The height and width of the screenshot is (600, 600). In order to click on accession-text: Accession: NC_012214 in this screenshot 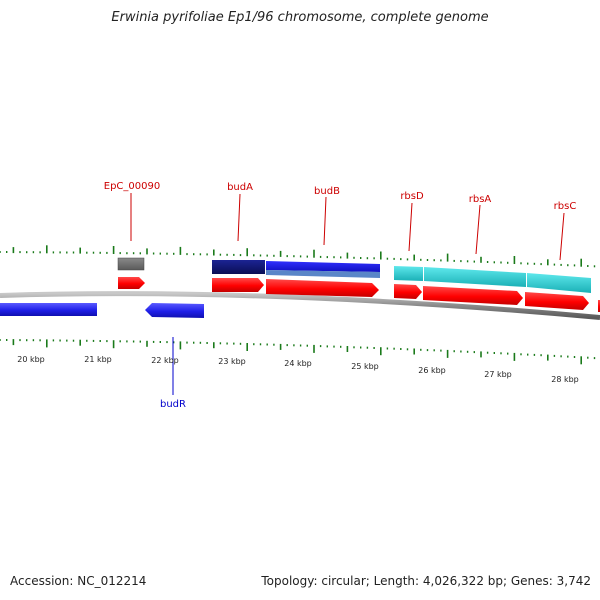, I will do `click(78, 581)`.